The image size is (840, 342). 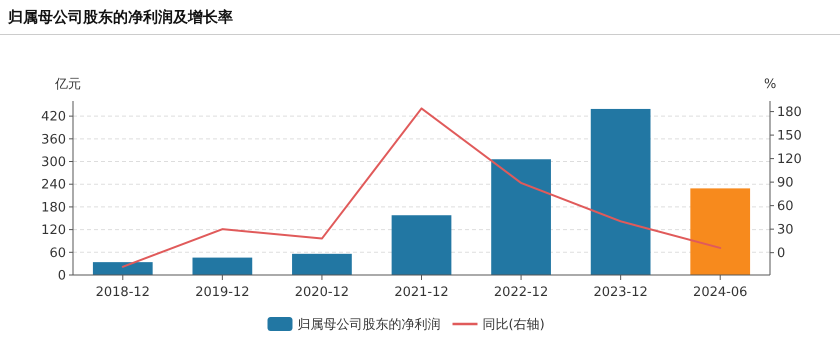 What do you see at coordinates (620, 292) in the screenshot?
I see `x-tick-label: 2023-12` at bounding box center [620, 292].